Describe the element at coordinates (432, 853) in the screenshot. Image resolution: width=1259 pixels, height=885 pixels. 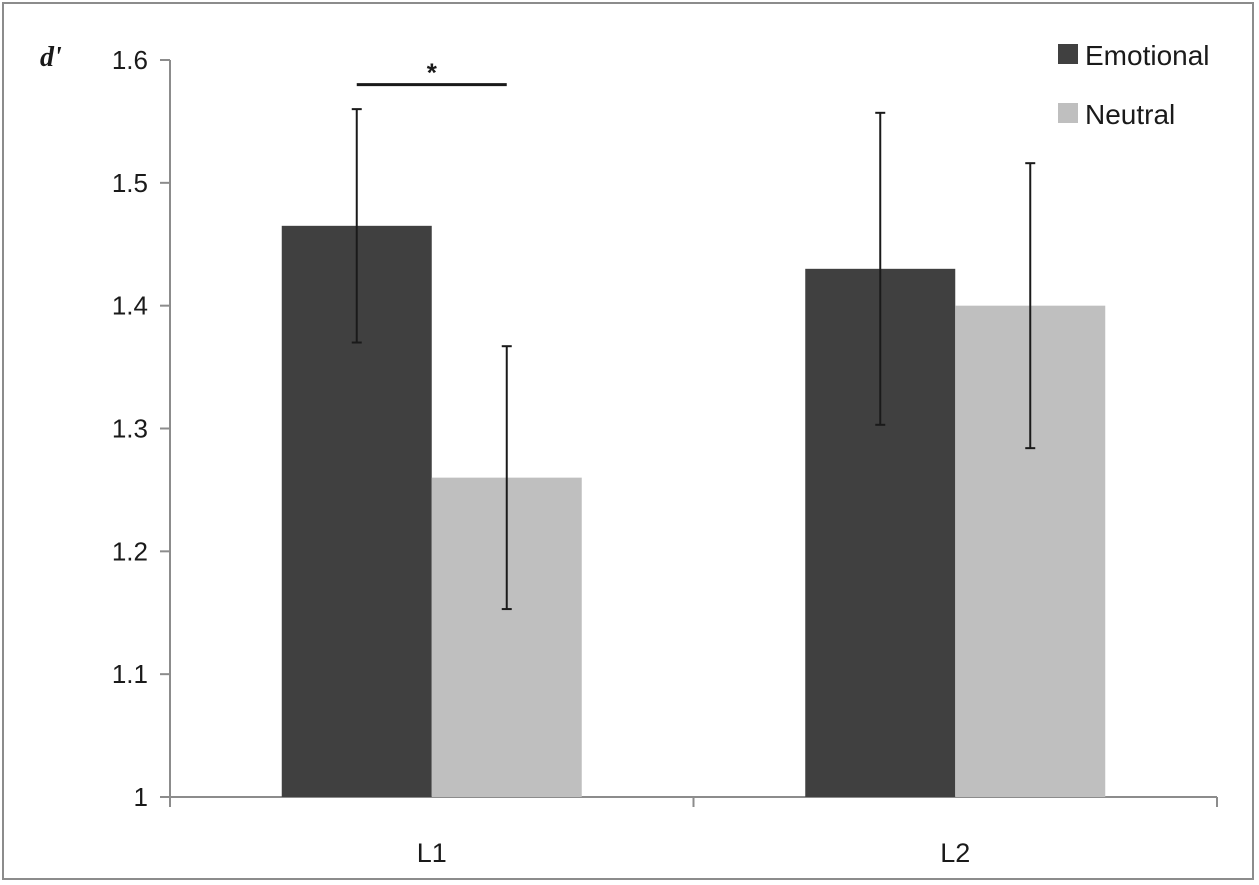
I see `x-tick-label: L1` at that location.